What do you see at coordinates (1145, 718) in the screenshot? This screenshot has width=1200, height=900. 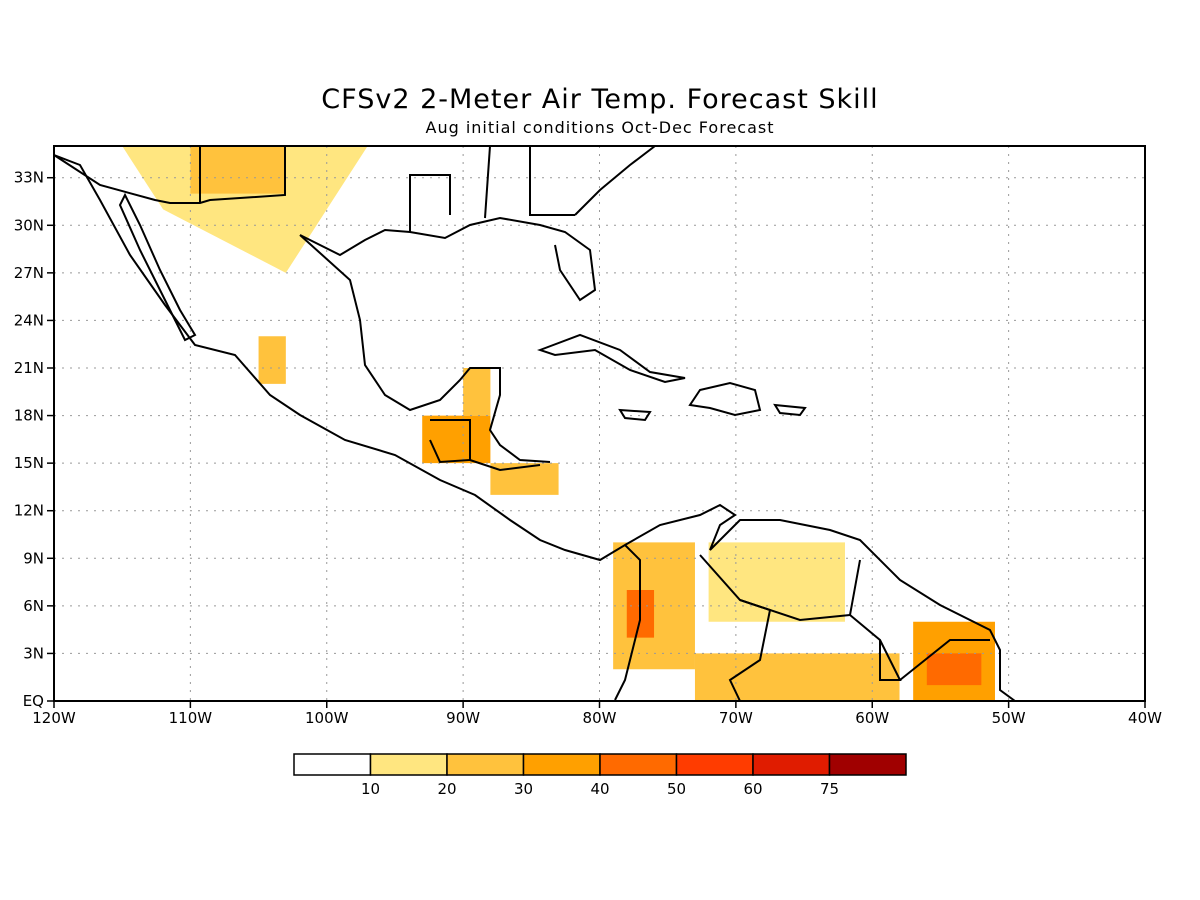 I see `lon-tick-label: 40W` at bounding box center [1145, 718].